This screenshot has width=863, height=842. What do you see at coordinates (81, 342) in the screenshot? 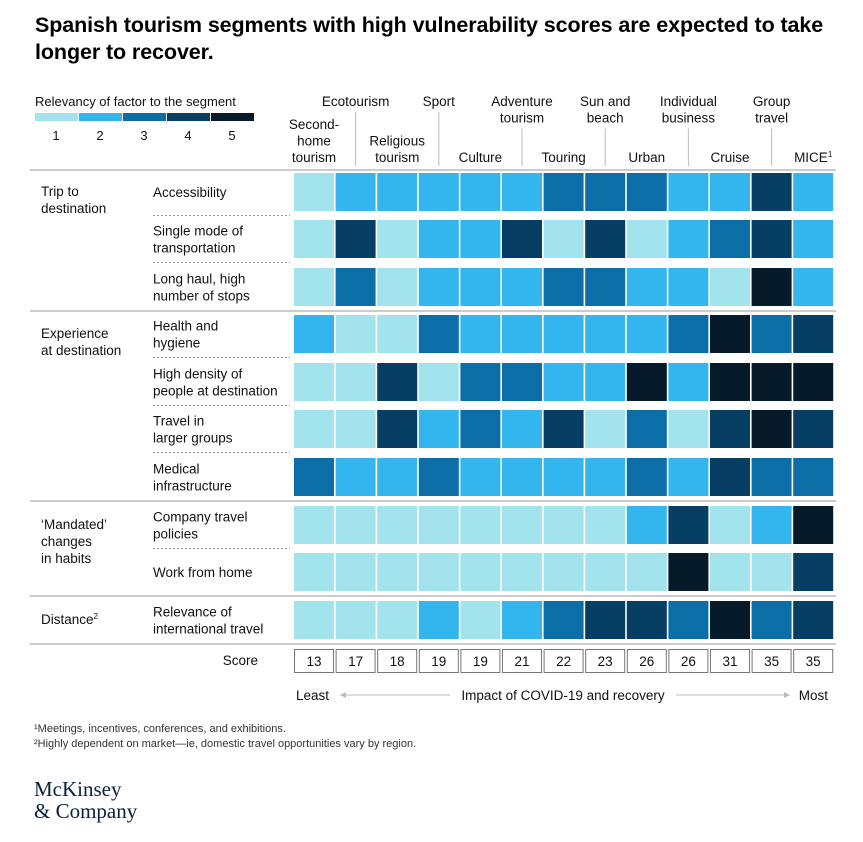
I see `group-label-1: Experience at destination` at bounding box center [81, 342].